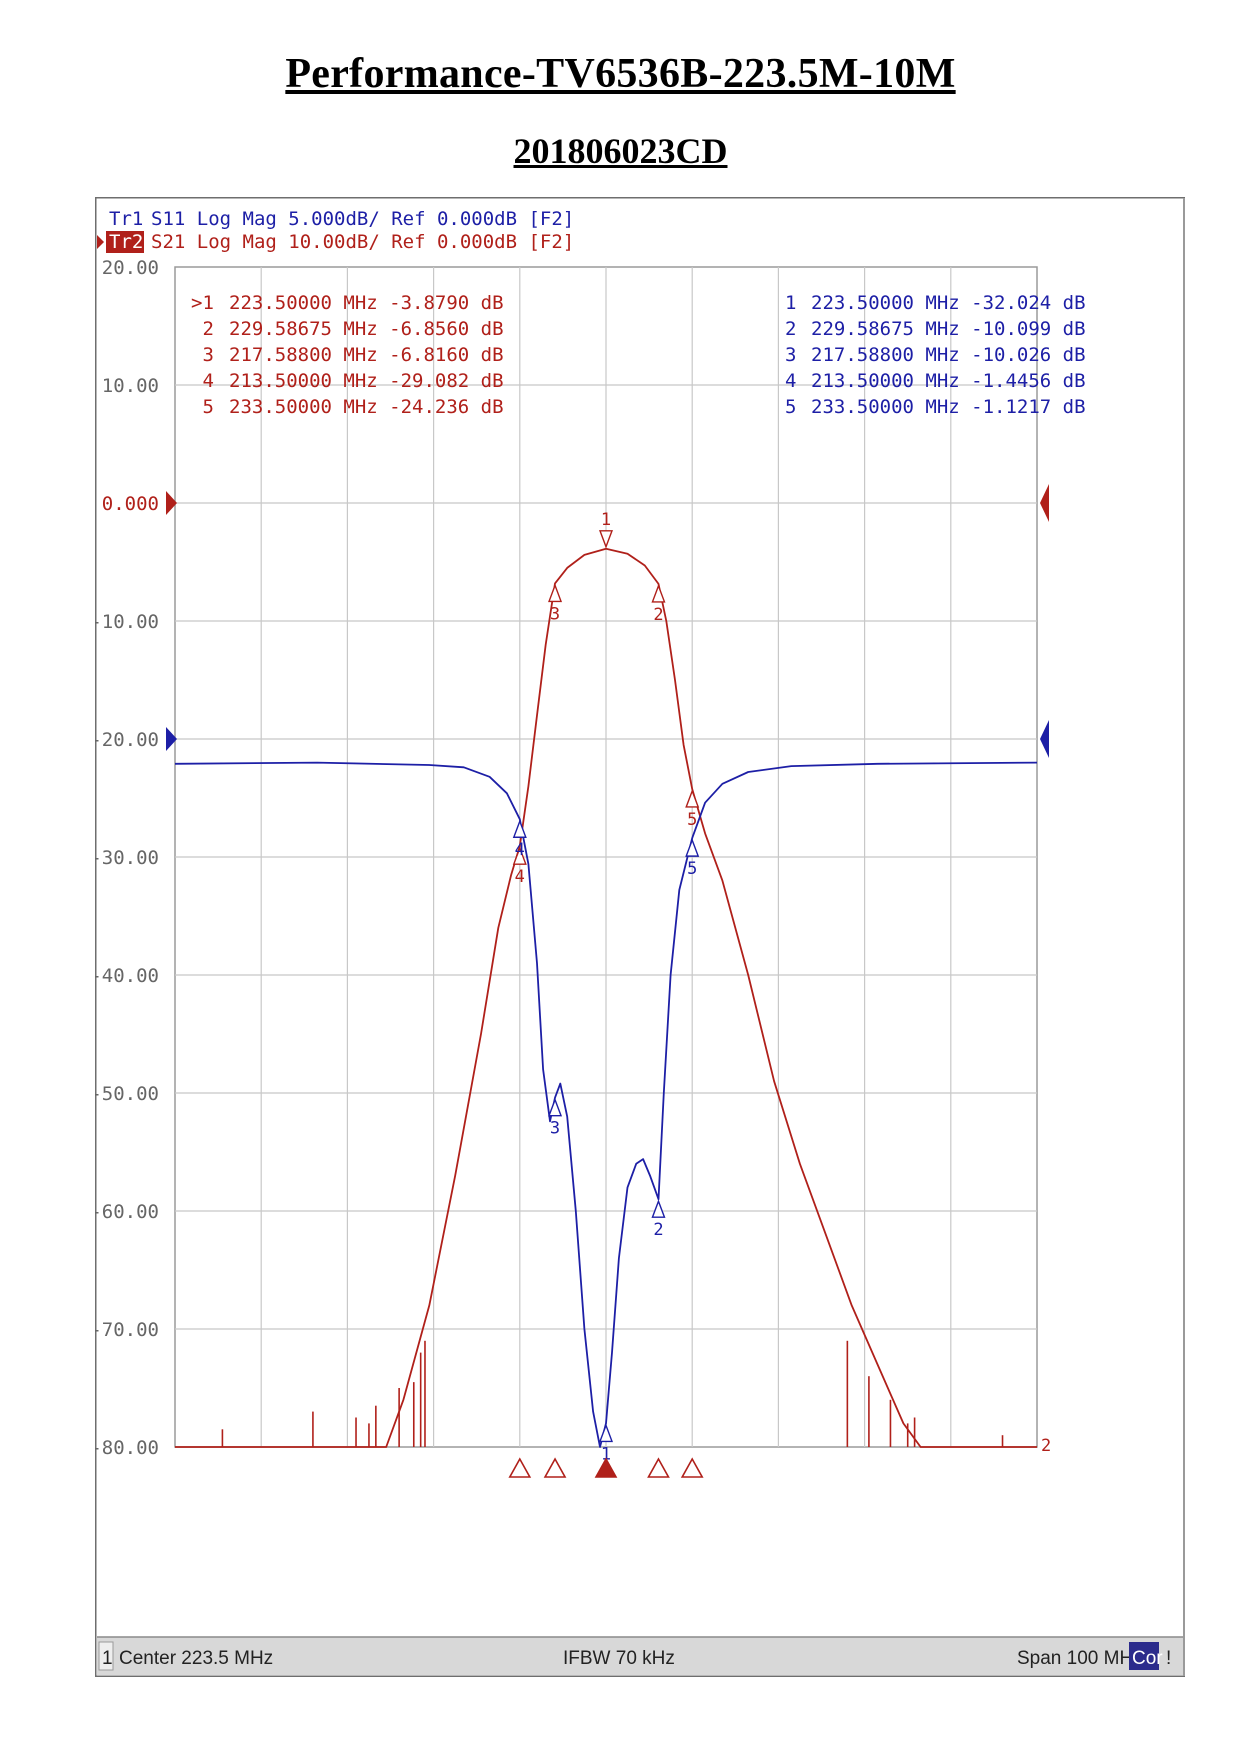  I want to click on correction-badge: Cor, so click(1147, 1658).